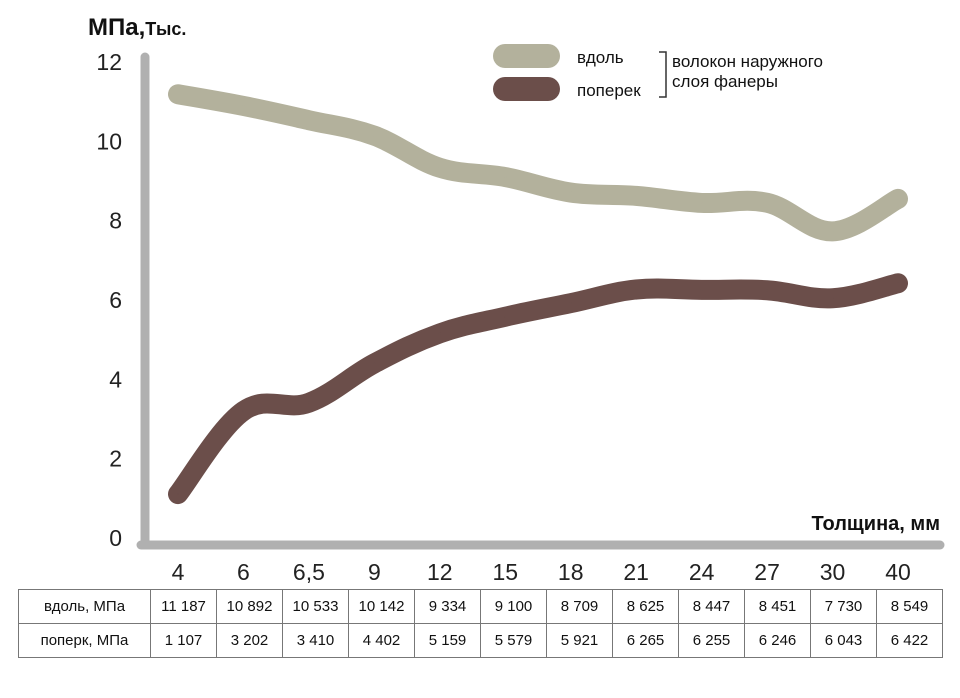  Describe the element at coordinates (115, 300) in the screenshot. I see `y-tick-label: 6` at that location.